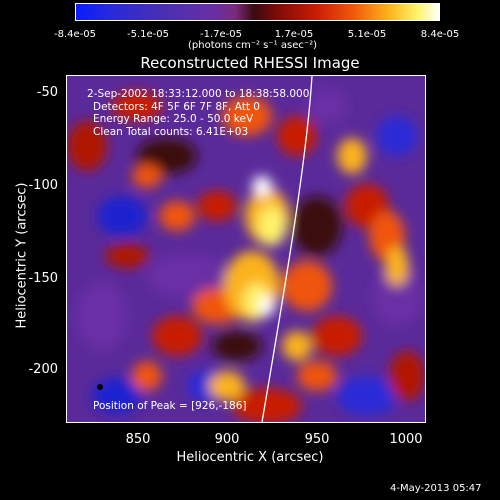  Describe the element at coordinates (173, 119) in the screenshot. I see `energy-range-text: Energy Range: 25.0 - 50.0 keV` at that location.